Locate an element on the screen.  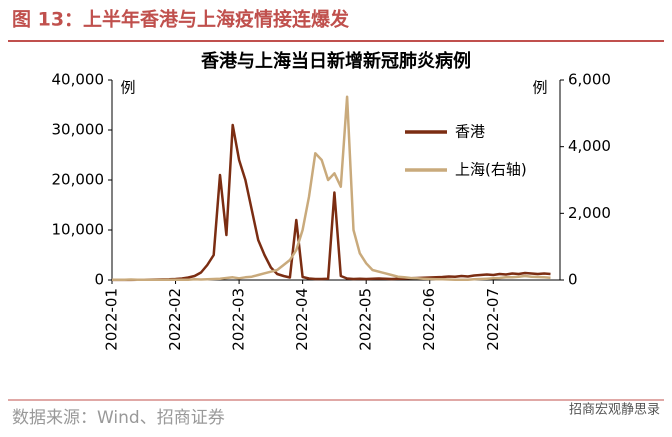
x-tick-label: 2022-03 is located at coordinates (239, 319).